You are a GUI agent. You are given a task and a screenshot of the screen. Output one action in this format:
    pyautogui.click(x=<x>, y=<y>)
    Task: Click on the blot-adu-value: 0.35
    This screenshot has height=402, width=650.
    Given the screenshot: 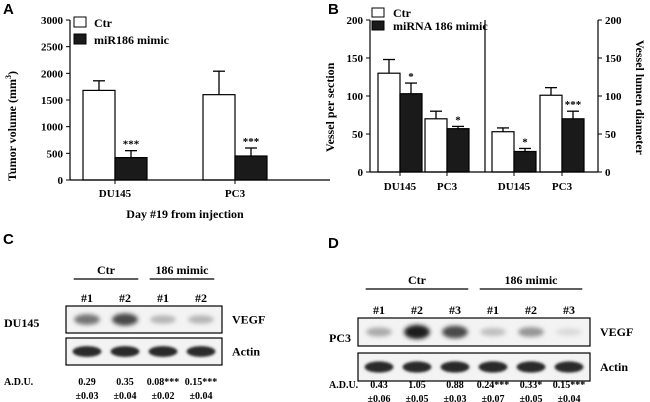 What is the action you would take?
    pyautogui.click(x=125, y=382)
    